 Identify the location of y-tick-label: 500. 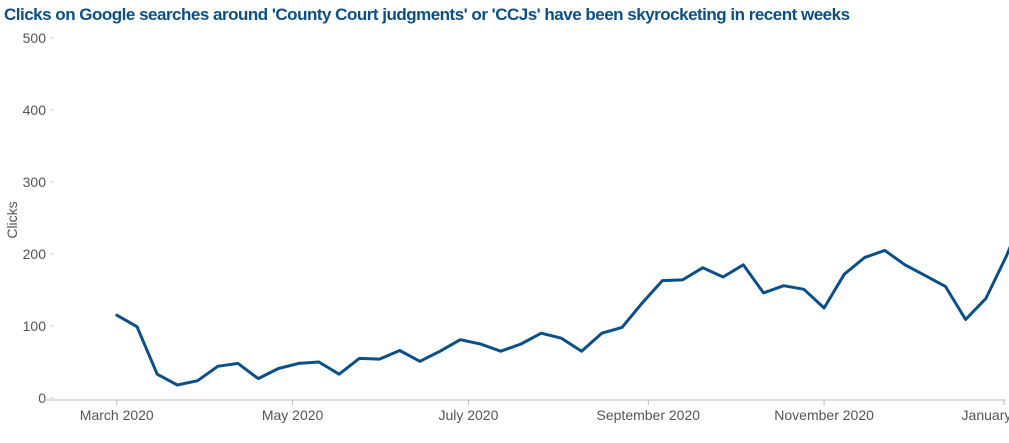
(35, 38).